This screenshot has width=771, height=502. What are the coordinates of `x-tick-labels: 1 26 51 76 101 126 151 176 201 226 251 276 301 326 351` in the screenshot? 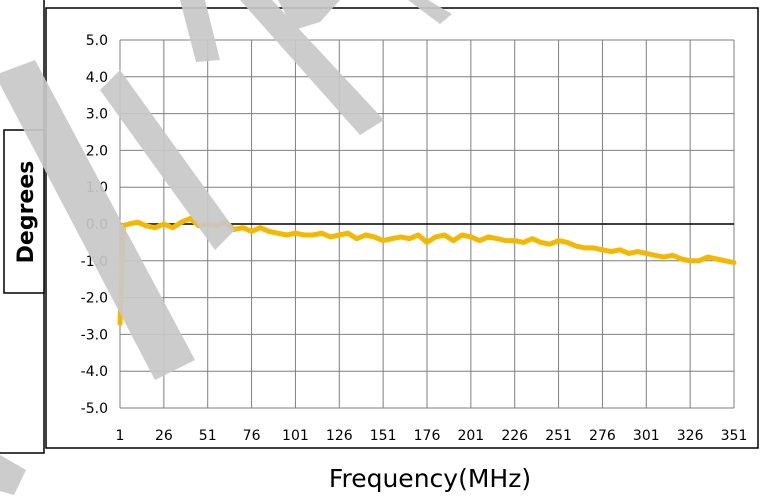 It's located at (432, 436).